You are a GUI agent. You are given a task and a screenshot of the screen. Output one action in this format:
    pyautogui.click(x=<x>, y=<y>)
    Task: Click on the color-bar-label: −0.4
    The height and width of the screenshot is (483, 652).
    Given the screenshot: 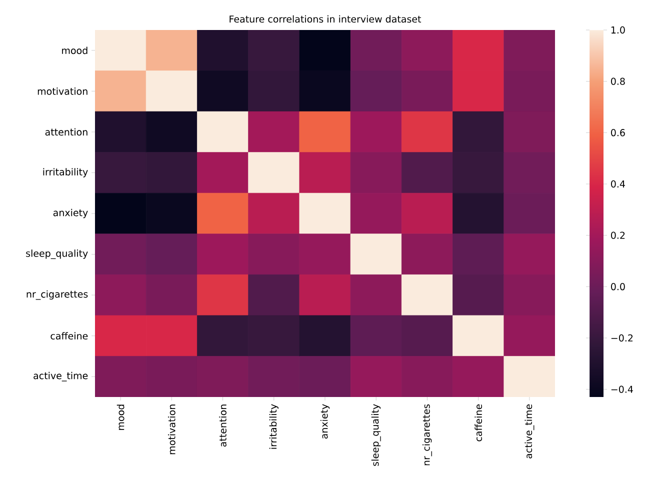 What is the action you would take?
    pyautogui.click(x=622, y=389)
    